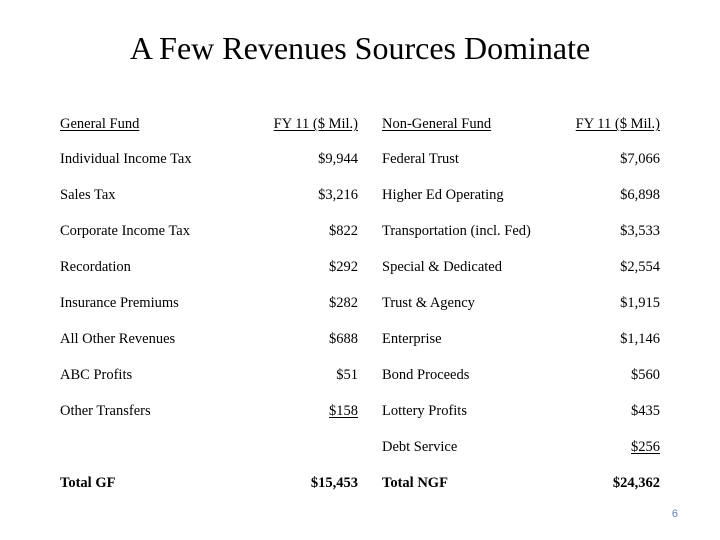 This screenshot has height=540, width=720. Describe the element at coordinates (360, 48) in the screenshot. I see `page-title: A Few Revenues Sources Dominate` at that location.